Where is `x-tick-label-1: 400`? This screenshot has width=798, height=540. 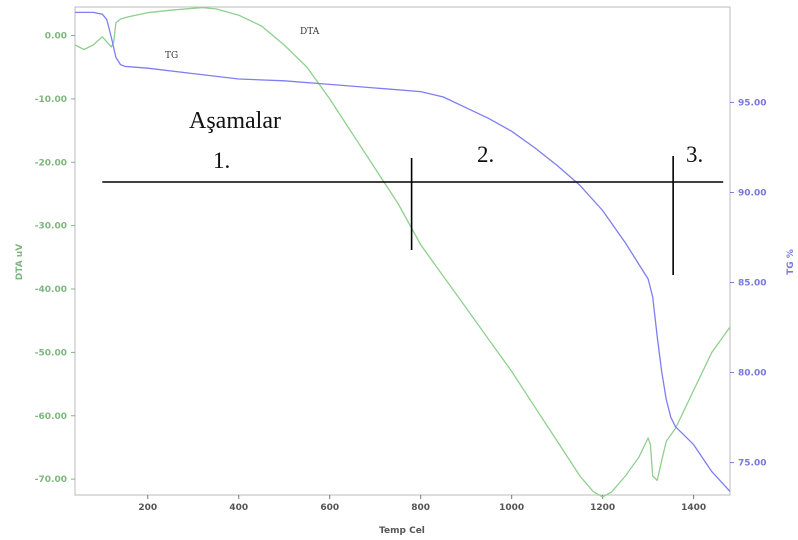
x-tick-label-1: 400 is located at coordinates (238, 508).